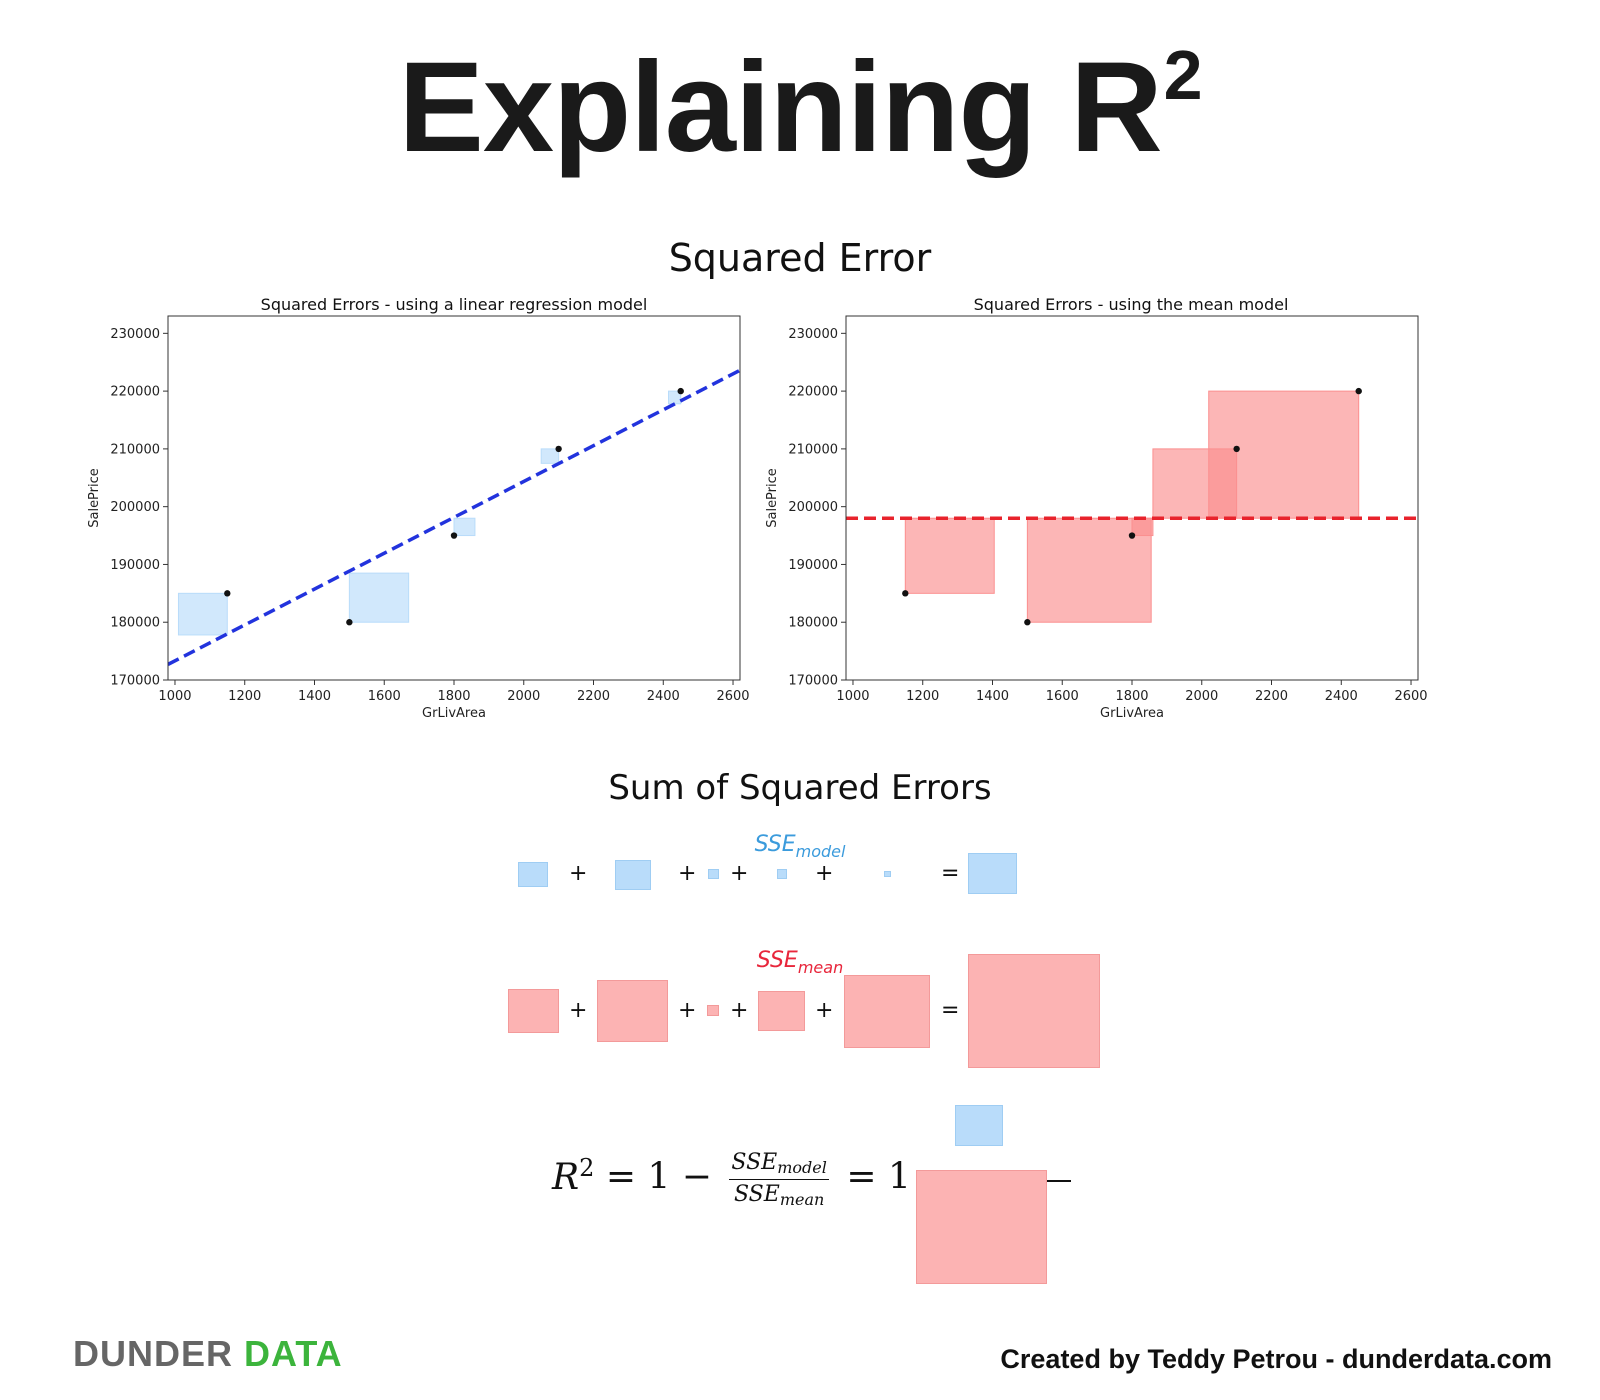 This screenshot has height=1400, width=1600. What do you see at coordinates (208, 1353) in the screenshot?
I see `brand-logo: DUNDER DATA` at bounding box center [208, 1353].